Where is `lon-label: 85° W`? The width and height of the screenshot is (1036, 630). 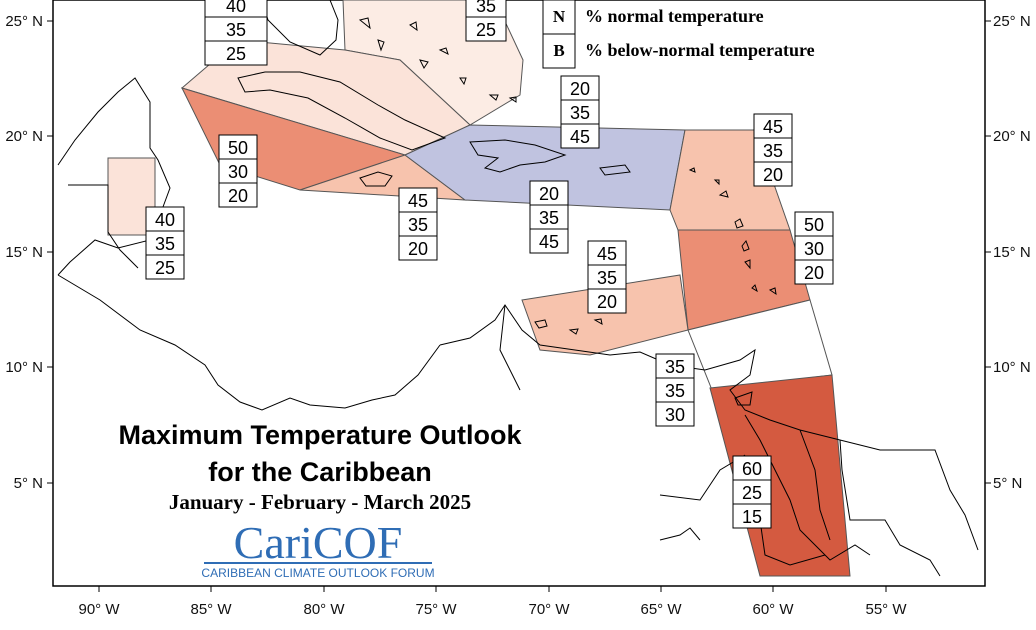 lon-label: 85° W is located at coordinates (211, 609).